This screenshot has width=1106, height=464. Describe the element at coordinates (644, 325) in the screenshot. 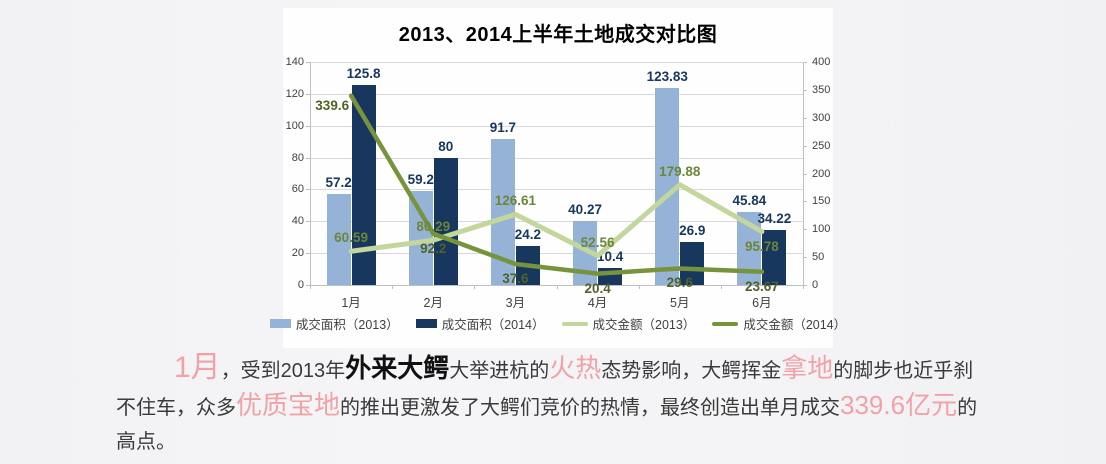

I see `legend-label: 成交金额（2013）` at that location.